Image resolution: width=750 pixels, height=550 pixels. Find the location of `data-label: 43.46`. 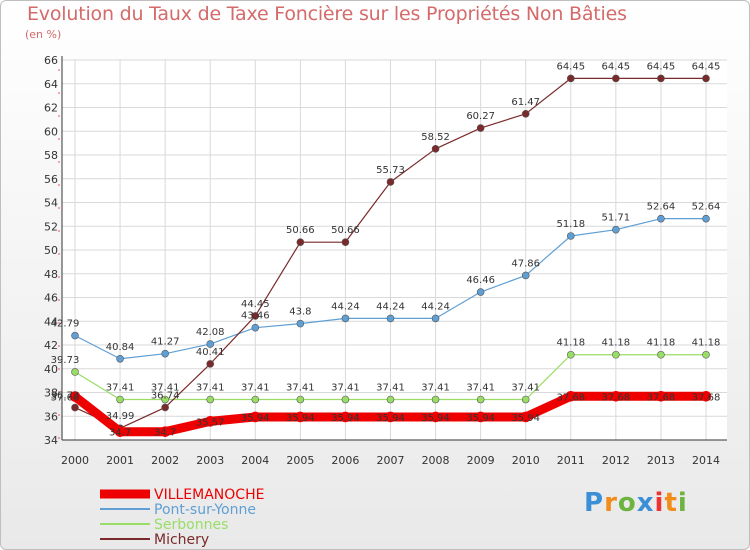

data-label: 43.46 is located at coordinates (255, 316).